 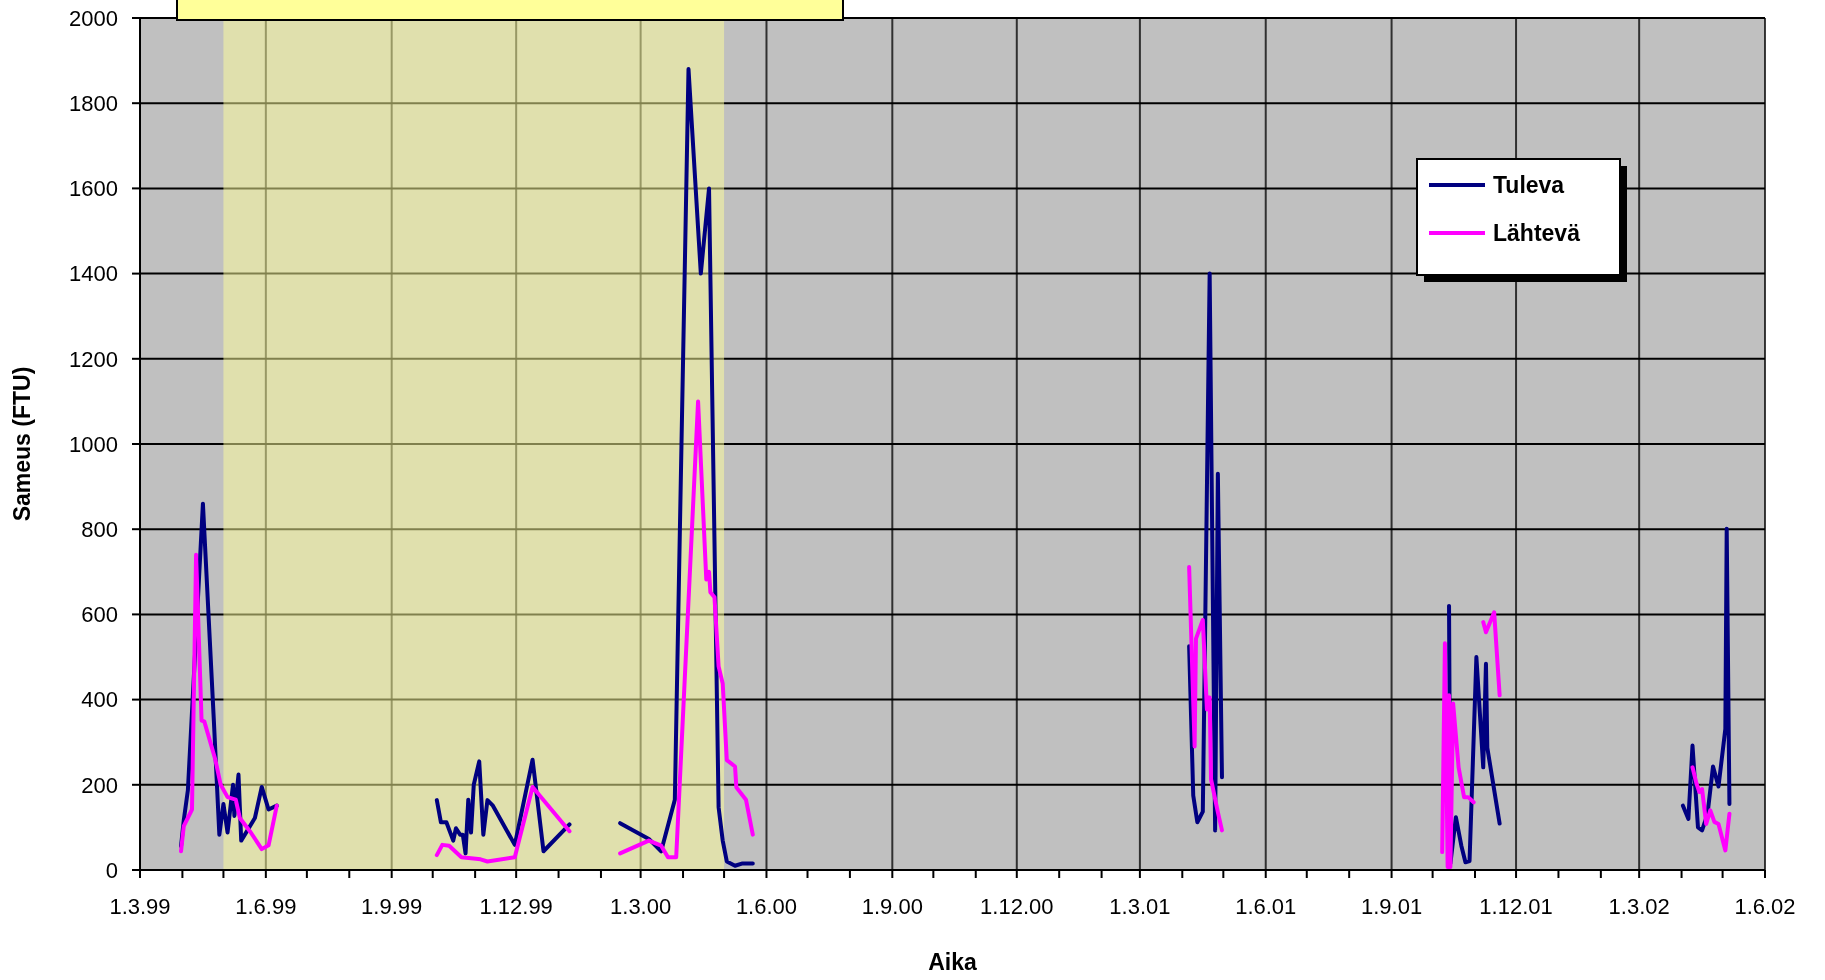 What do you see at coordinates (99, 529) in the screenshot?
I see `y-tick-label: 800` at bounding box center [99, 529].